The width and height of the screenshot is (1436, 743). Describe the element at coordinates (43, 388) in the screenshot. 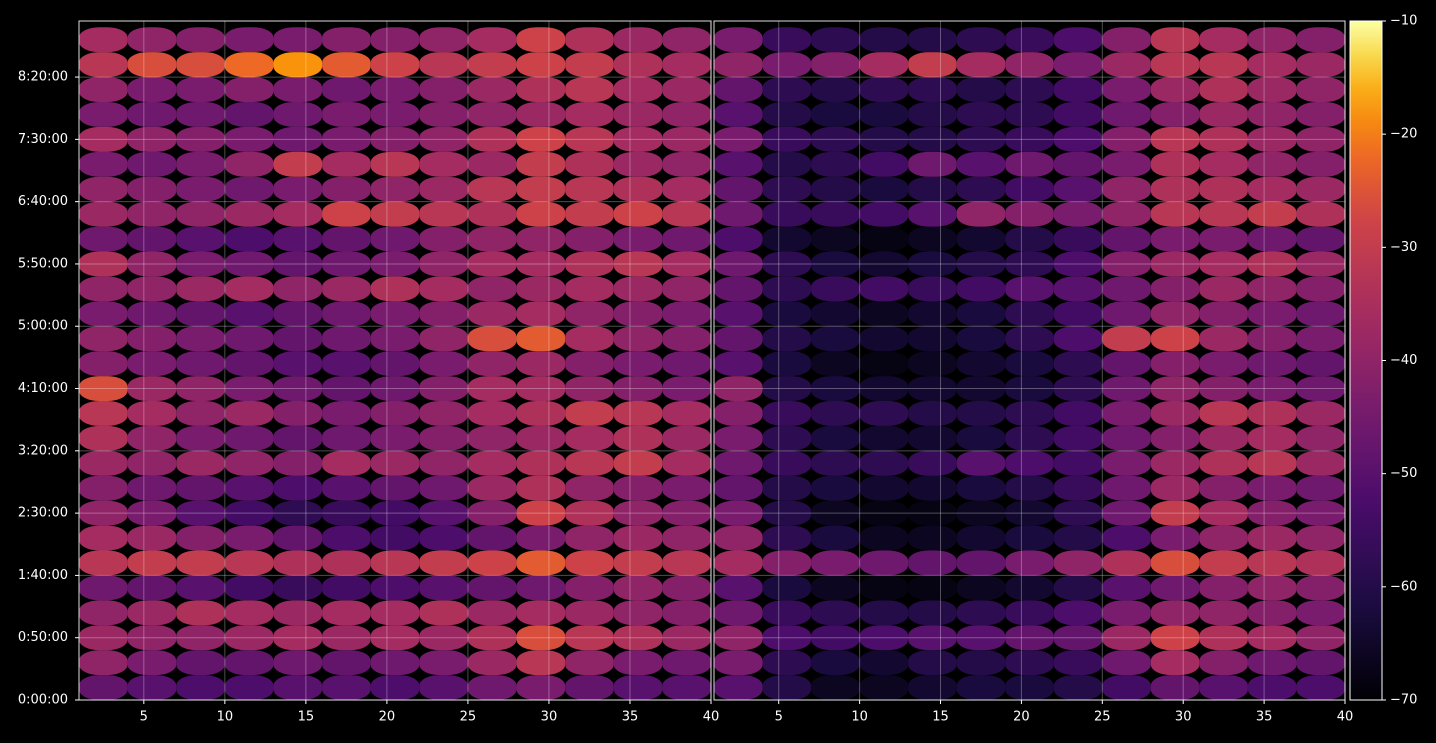

I see `y-tick-label: 4:10:00` at that location.